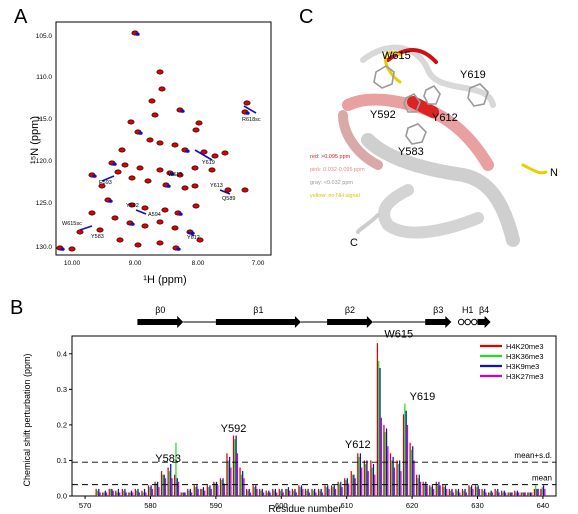 This screenshot has height=514, width=578. Describe the element at coordinates (208, 163) in the screenshot. I see `hsqc-annotation: Y619` at that location.